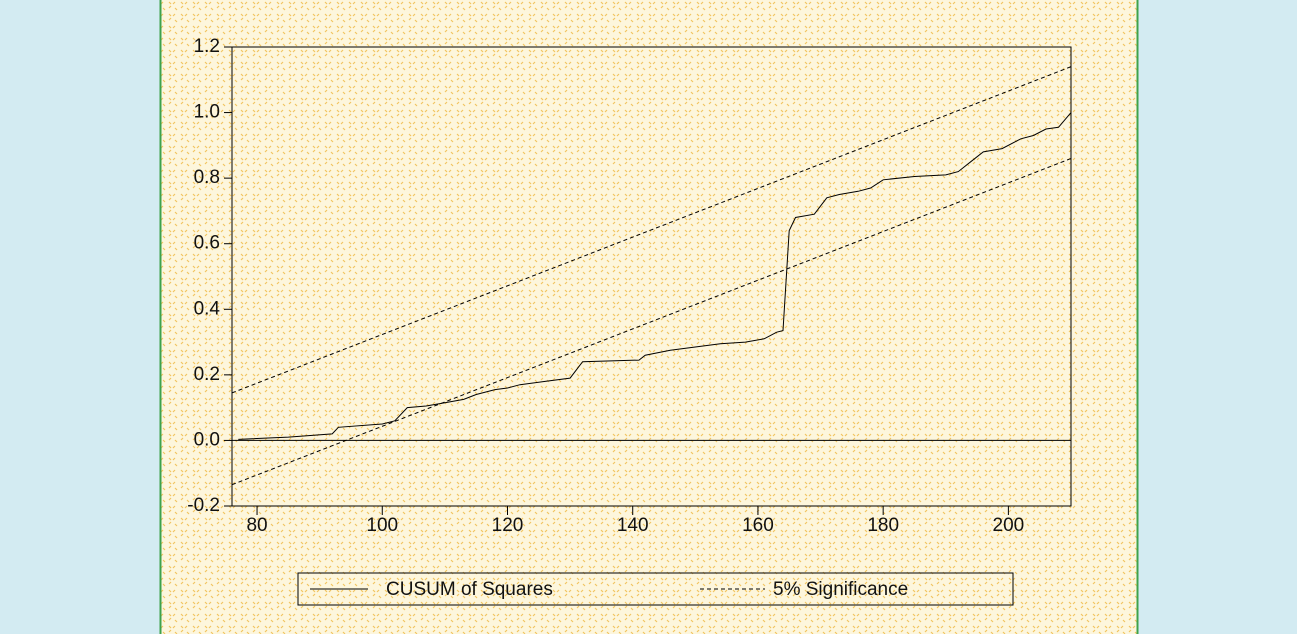  I want to click on x-tick-label: 100, so click(382, 525).